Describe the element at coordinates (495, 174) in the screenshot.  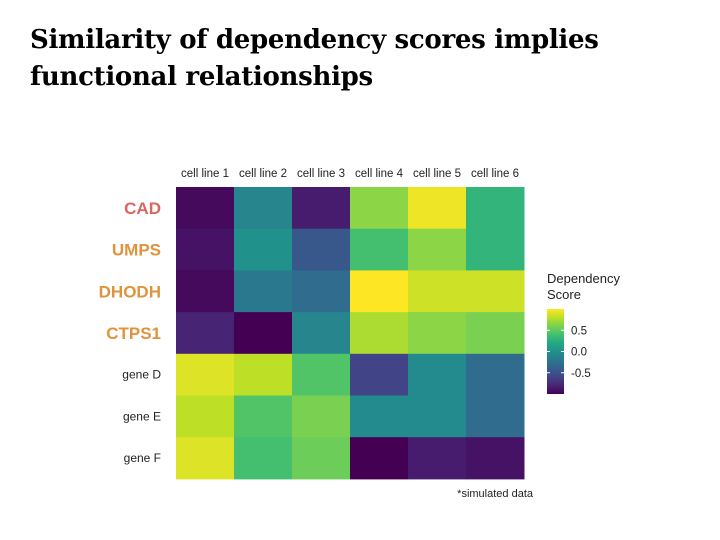
I see `column-label: cell line 6` at that location.